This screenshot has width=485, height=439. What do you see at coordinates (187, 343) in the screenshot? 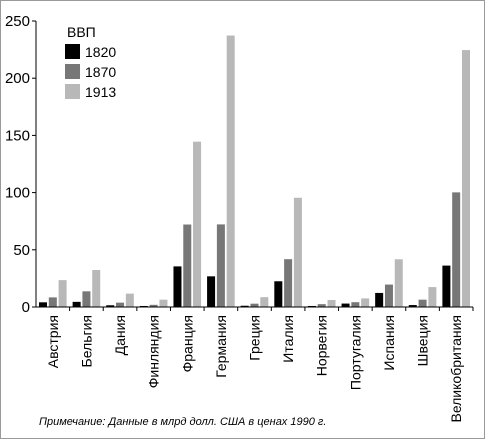
I see `category-label: Франция` at bounding box center [187, 343].